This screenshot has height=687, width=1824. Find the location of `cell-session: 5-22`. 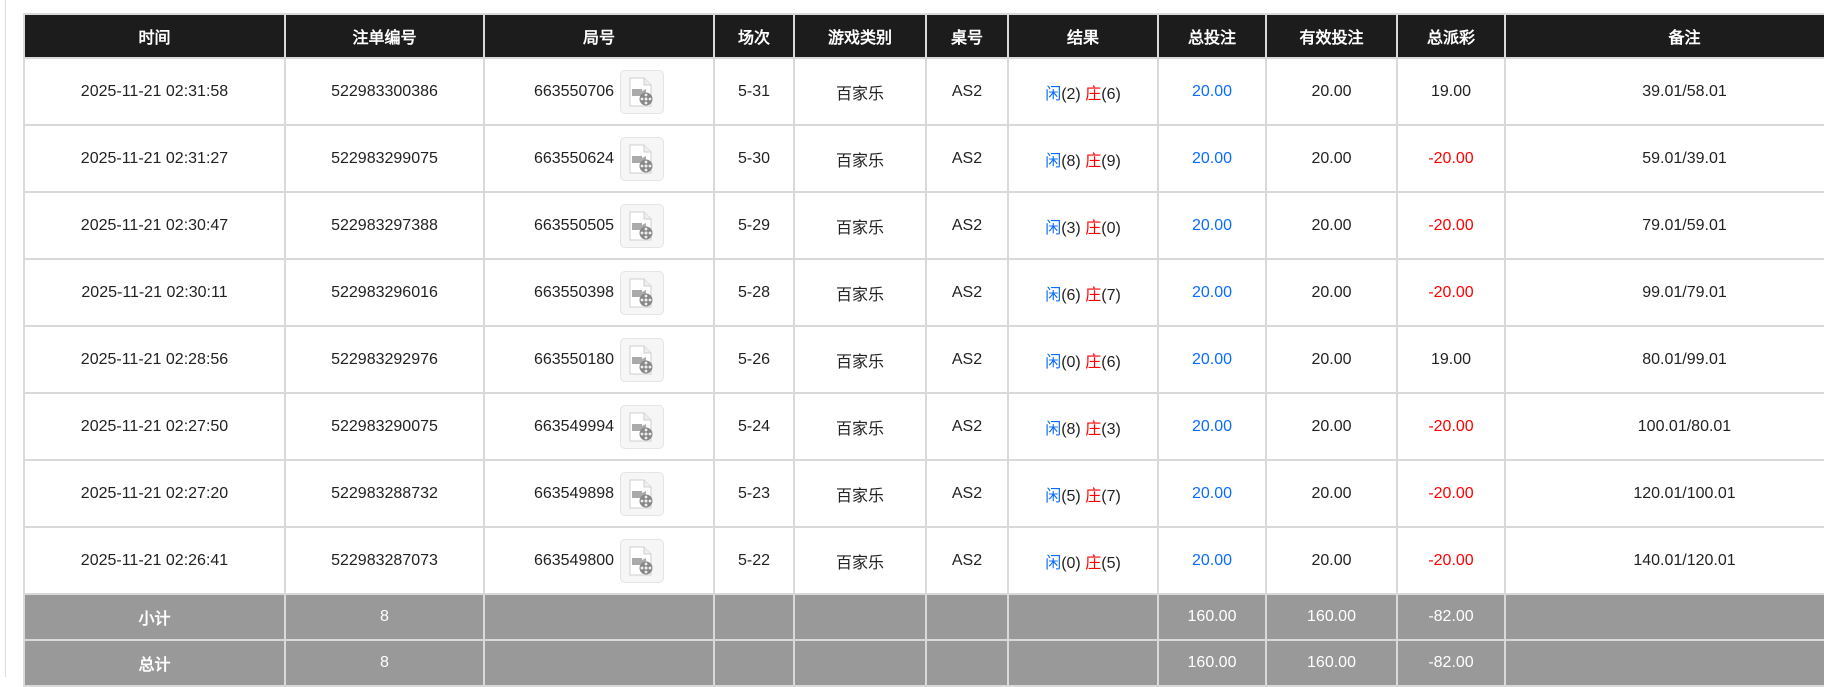

cell-session: 5-22 is located at coordinates (754, 560).